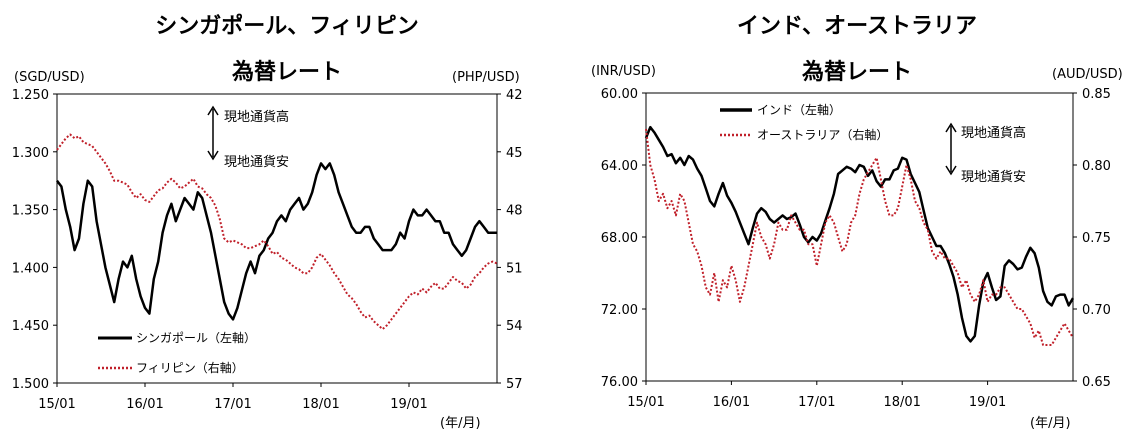 Image resolution: width=1142 pixels, height=433 pixels. Describe the element at coordinates (619, 166) in the screenshot. I see `left-tick-label: 64.00` at that location.